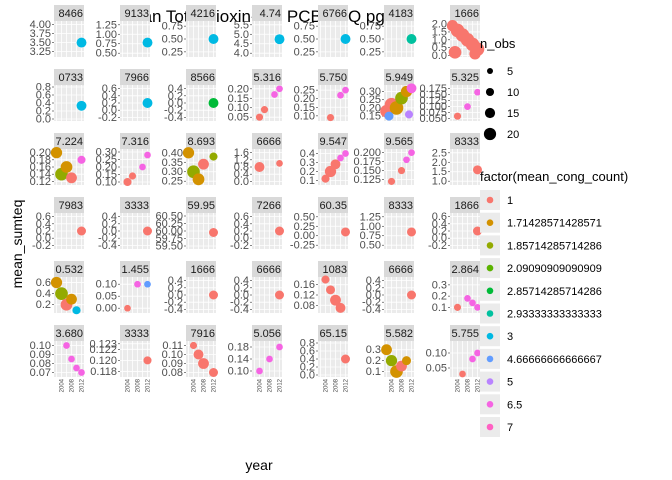  Describe the element at coordinates (373, 350) in the screenshot. I see `y-tick-label: 0.3` at that location.